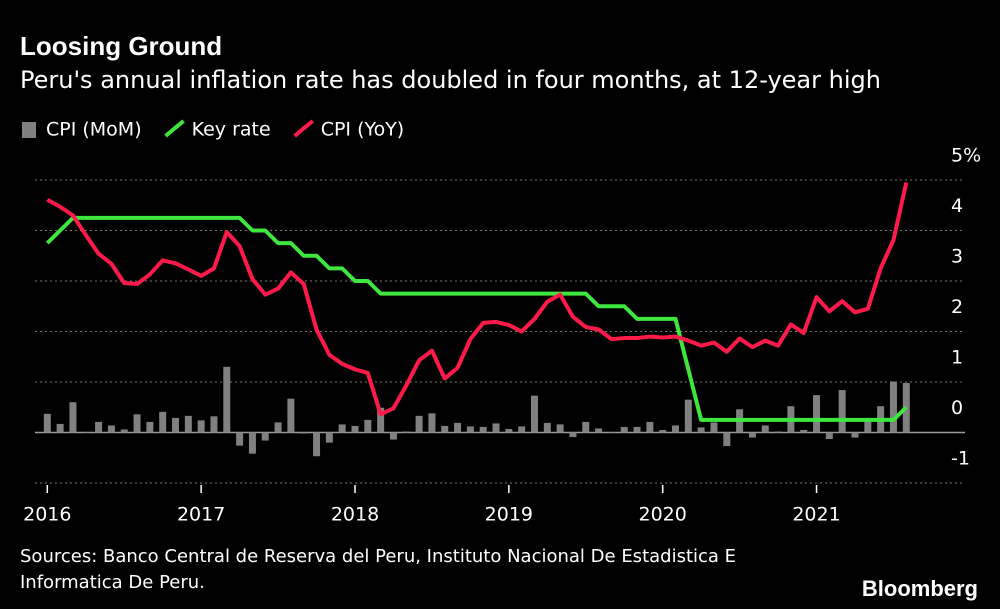  What do you see at coordinates (121, 46) in the screenshot?
I see `chart-title: Loosing Ground` at bounding box center [121, 46].